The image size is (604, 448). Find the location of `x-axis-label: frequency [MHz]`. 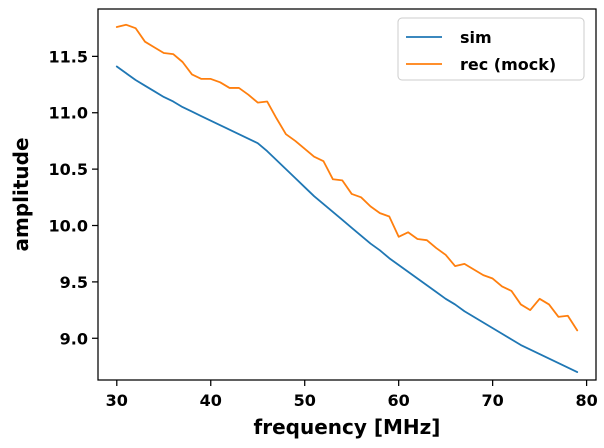

x-axis-label: frequency [MHz] is located at coordinates (347, 427).